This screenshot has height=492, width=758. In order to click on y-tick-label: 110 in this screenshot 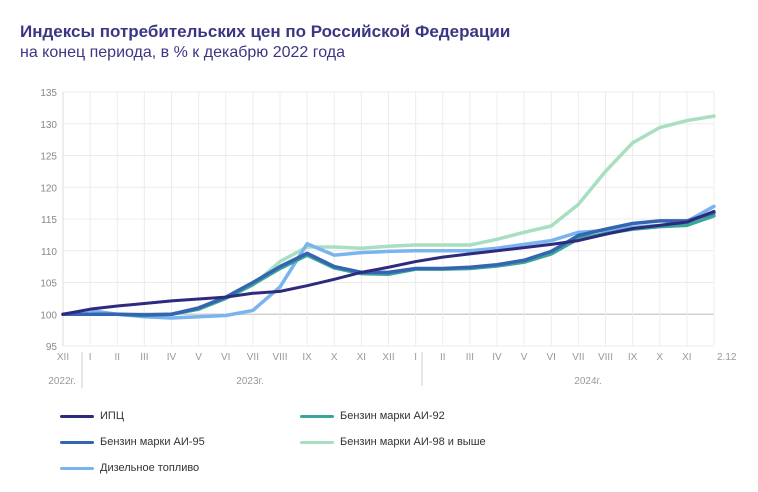, I will do `click(49, 252)`.